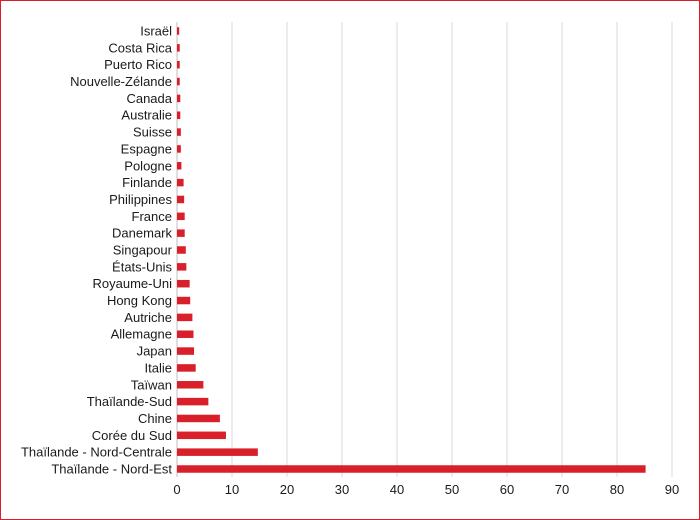 This screenshot has width=700, height=520. What do you see at coordinates (143, 250) in the screenshot?
I see `category-label: Singapour` at bounding box center [143, 250].